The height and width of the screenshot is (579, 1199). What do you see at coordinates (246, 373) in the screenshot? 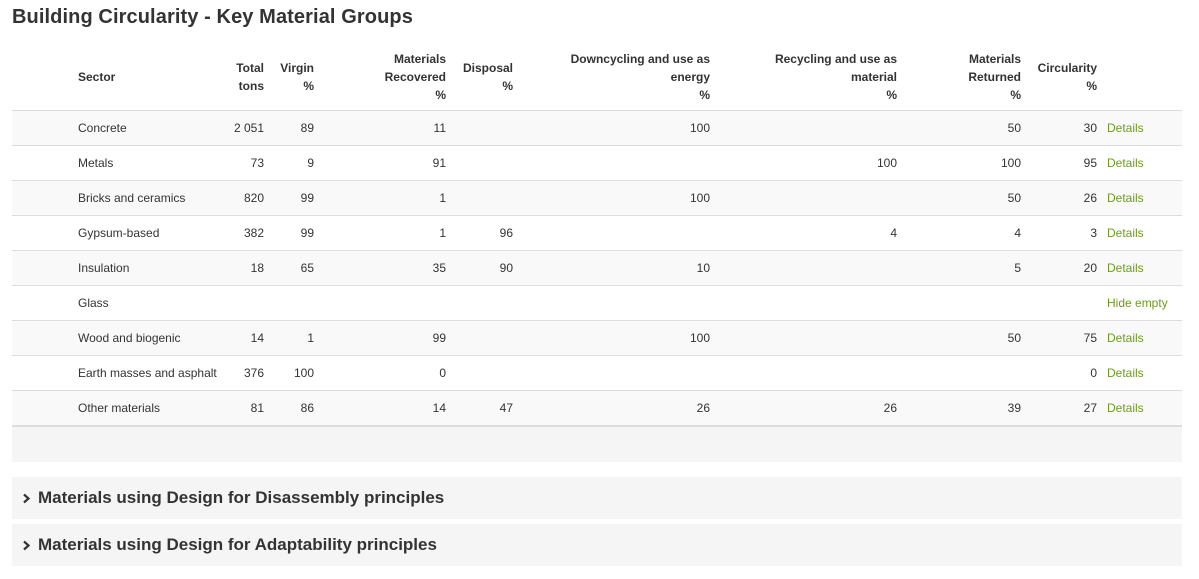
I see `cell-total: 376` at bounding box center [246, 373].